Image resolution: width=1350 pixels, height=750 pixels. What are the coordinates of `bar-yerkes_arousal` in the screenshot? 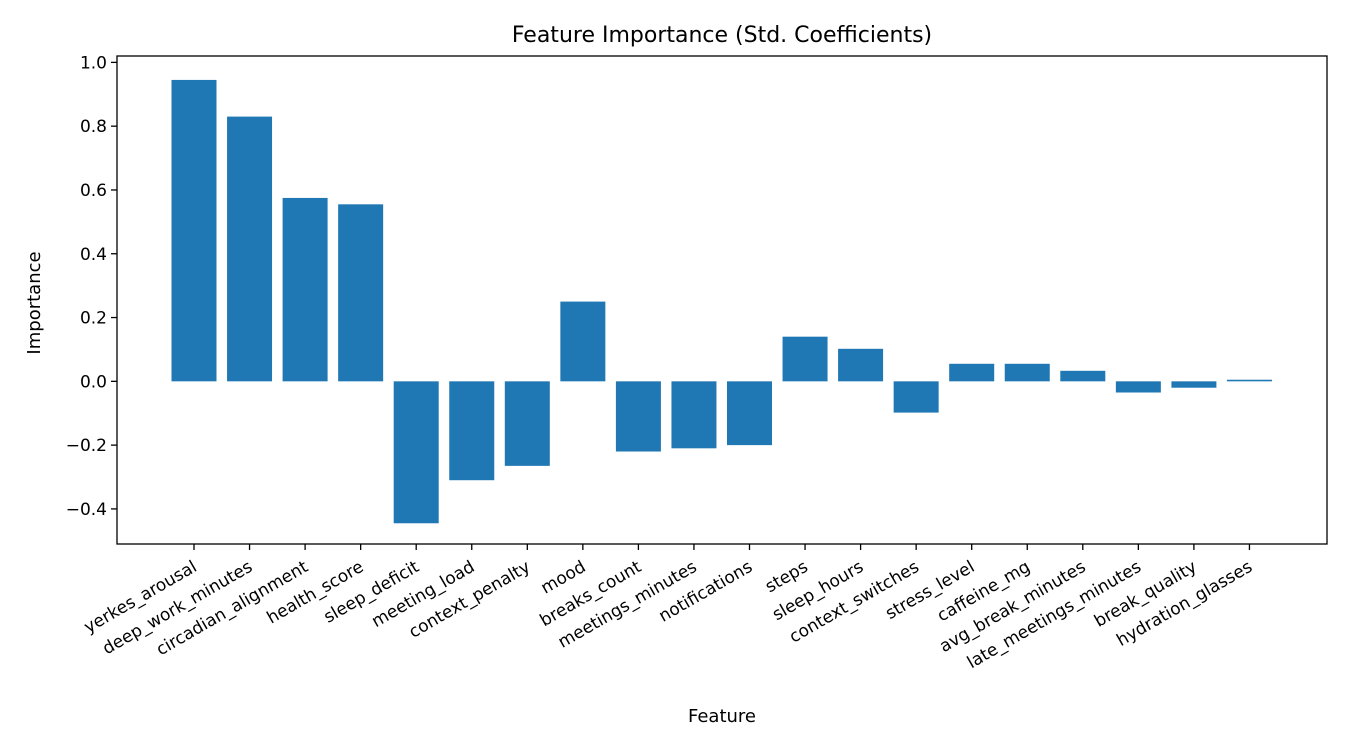 It's located at (194, 230).